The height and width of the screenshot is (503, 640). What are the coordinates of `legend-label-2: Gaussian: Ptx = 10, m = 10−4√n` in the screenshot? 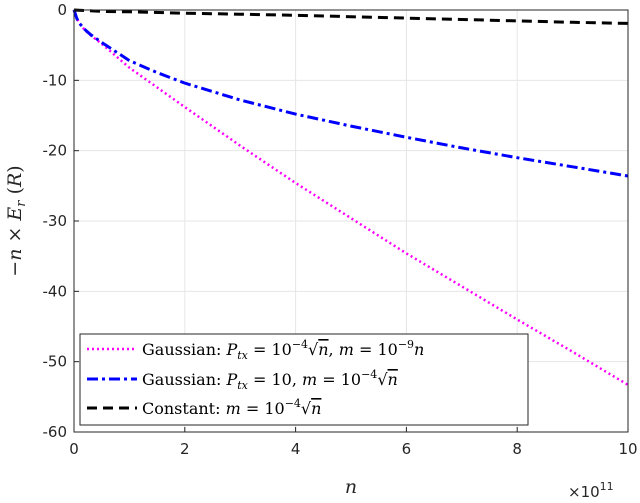 It's located at (270, 380).